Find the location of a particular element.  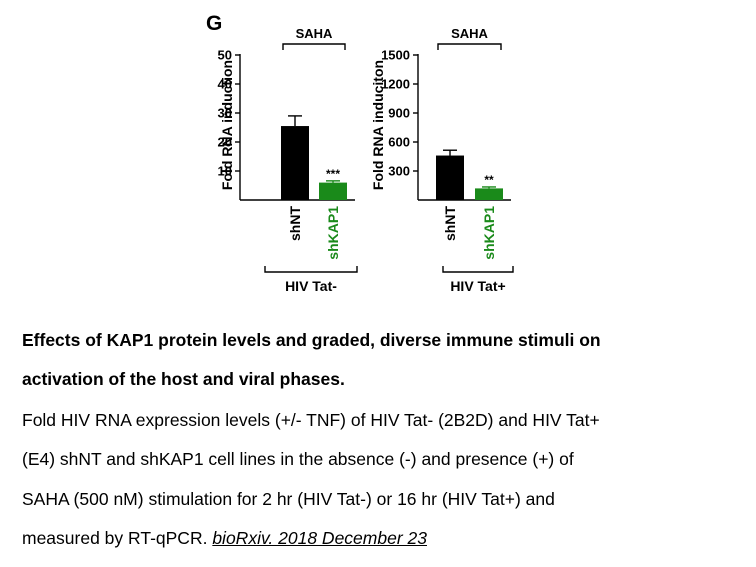

y-axis-label: Fold RNA induciton is located at coordinates (378, 125).